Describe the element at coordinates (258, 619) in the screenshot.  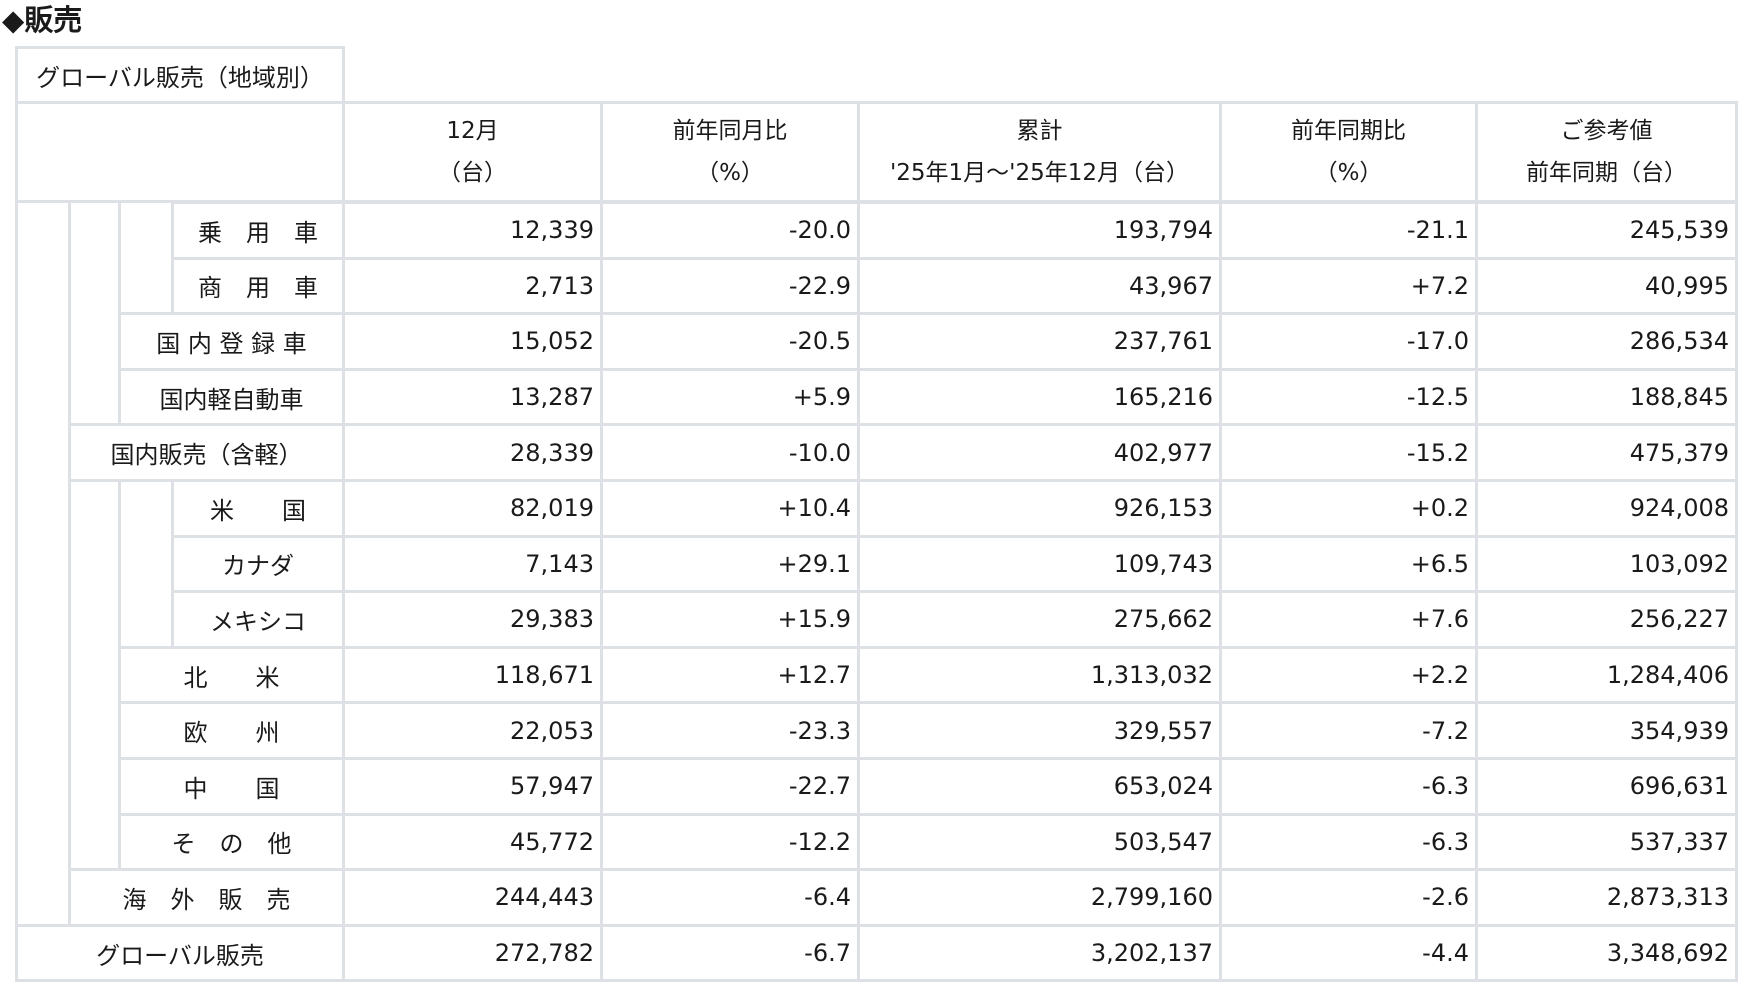
I see `row-label: メキシコ` at that location.